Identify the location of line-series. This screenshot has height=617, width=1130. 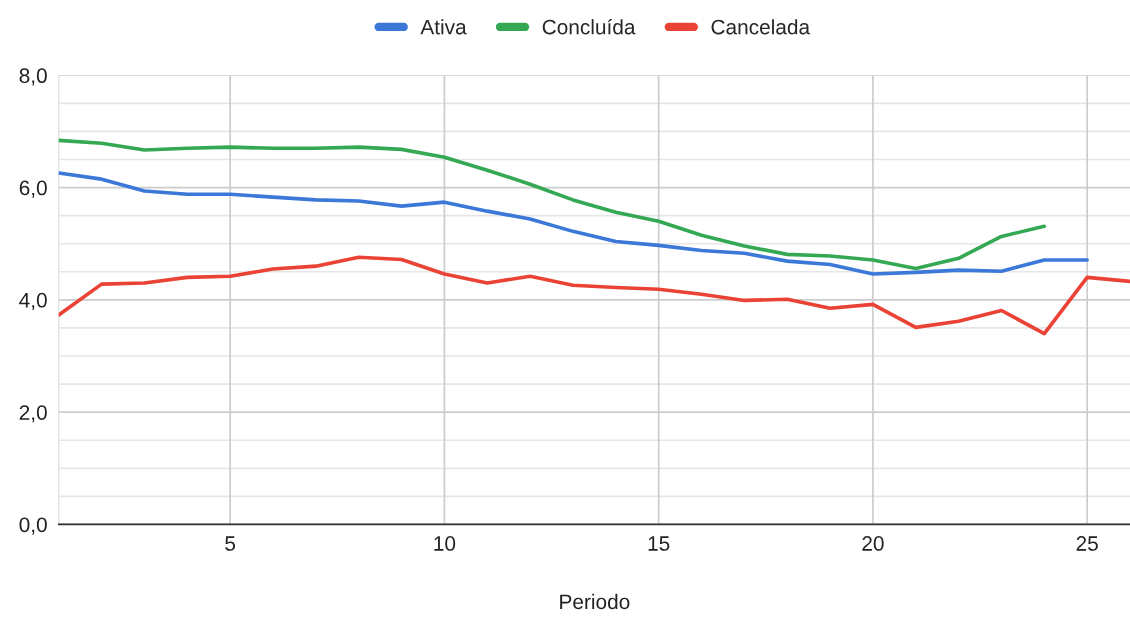
(594, 295).